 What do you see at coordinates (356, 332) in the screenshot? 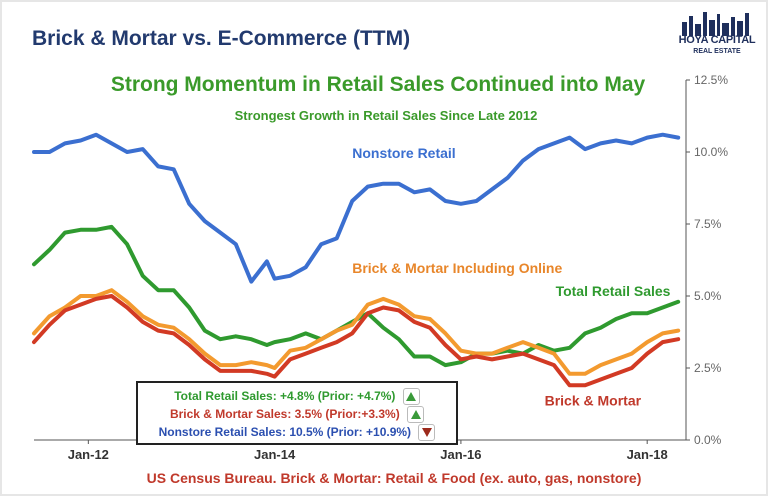
I see `series-line-brick-and-mortar-including-online` at bounding box center [356, 332].